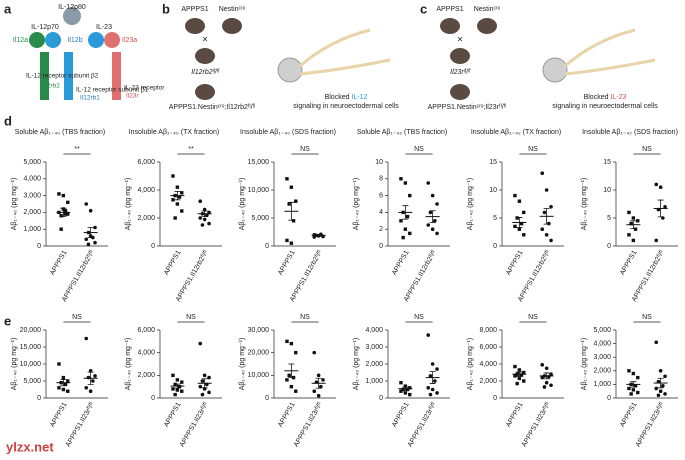  What do you see at coordinates (104, 27) in the screenshot?
I see `label: IL-23` at bounding box center [104, 27].